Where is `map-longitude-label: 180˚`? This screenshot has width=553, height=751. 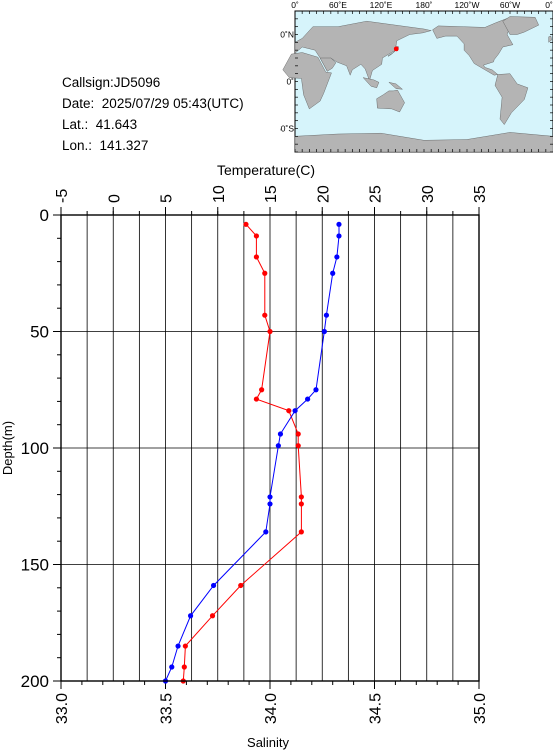 map-longitude-label: 180˚ is located at coordinates (423, 5).